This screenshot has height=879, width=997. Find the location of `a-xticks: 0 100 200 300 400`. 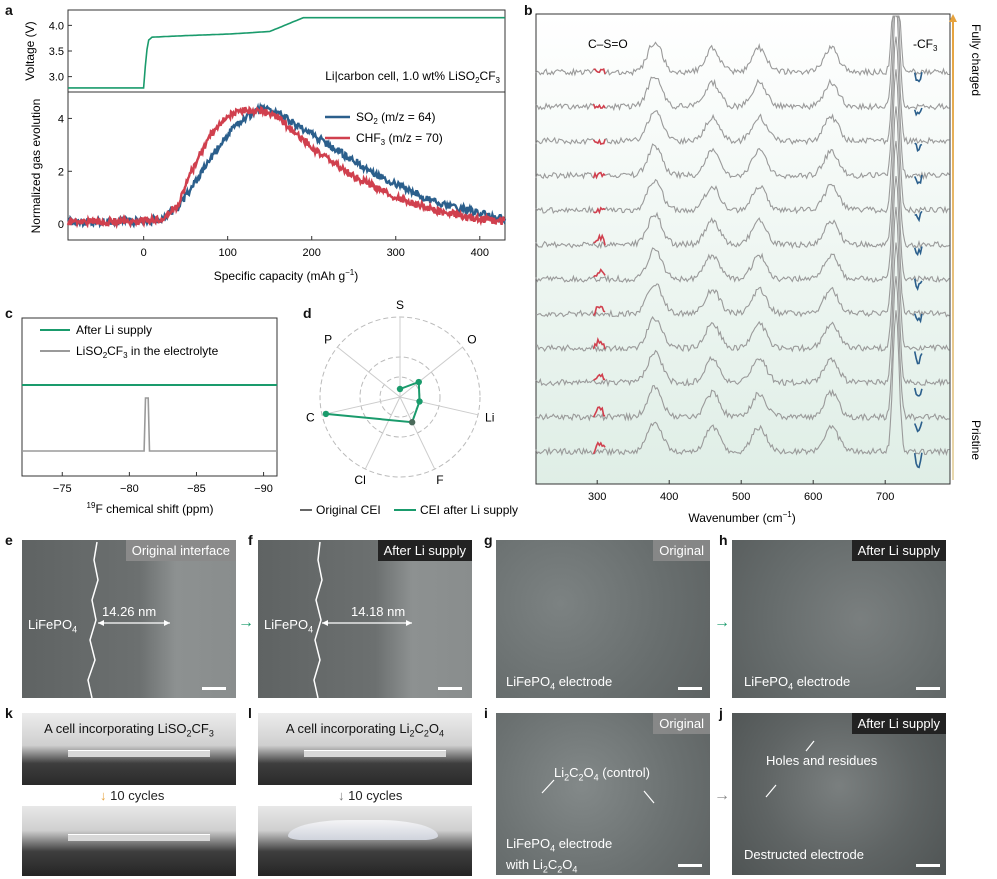

a-xticks: 0 100 200 300 400 is located at coordinates (315, 247).